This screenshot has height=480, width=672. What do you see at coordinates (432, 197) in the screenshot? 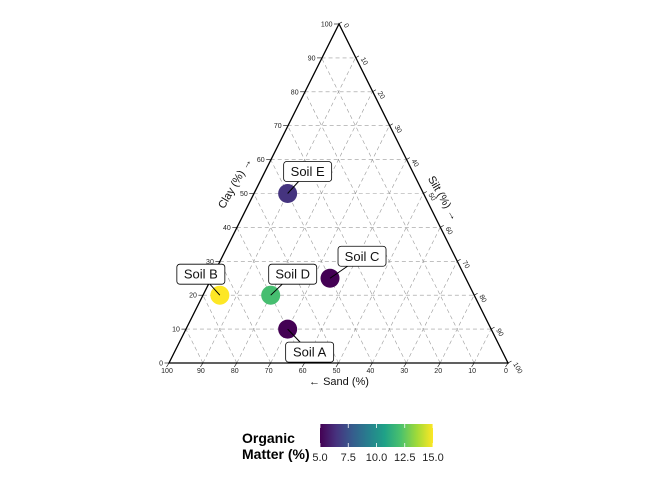
I see `silt-tick-label: 50` at bounding box center [432, 197].